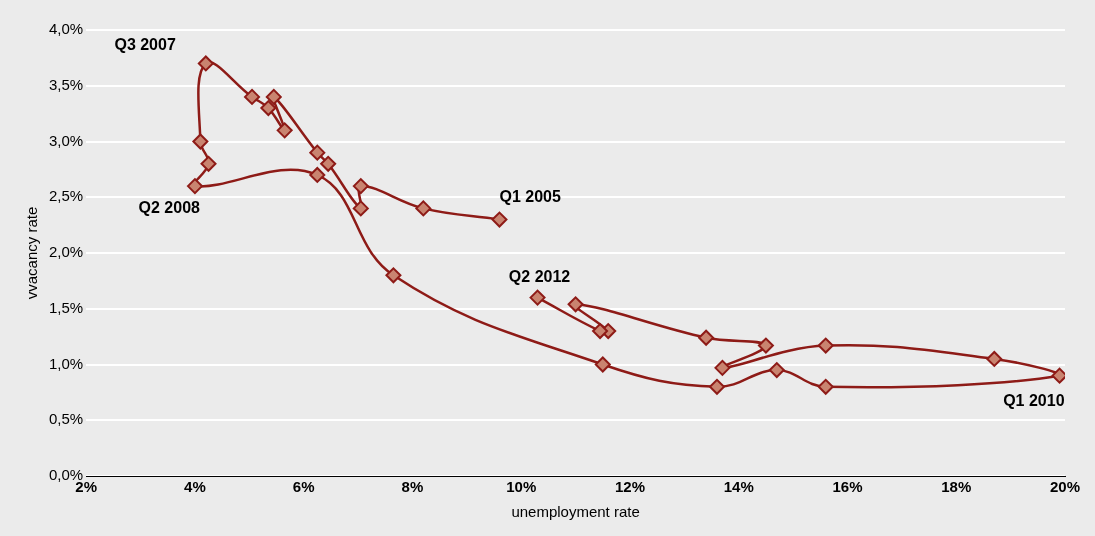 The width and height of the screenshot is (1095, 536). What do you see at coordinates (847, 487) in the screenshot?
I see `x-tick-label: 16%` at bounding box center [847, 487].